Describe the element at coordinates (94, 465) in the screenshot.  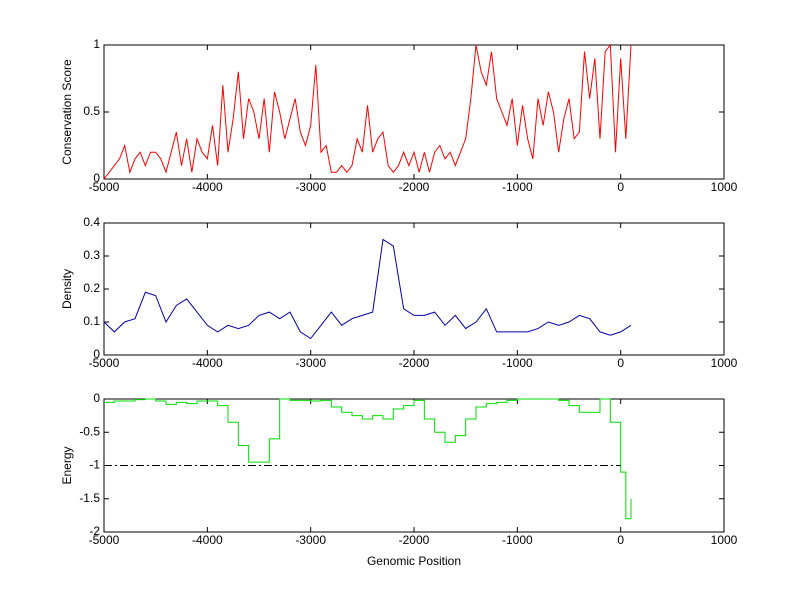
I see `y-tick-label: -1` at that location.